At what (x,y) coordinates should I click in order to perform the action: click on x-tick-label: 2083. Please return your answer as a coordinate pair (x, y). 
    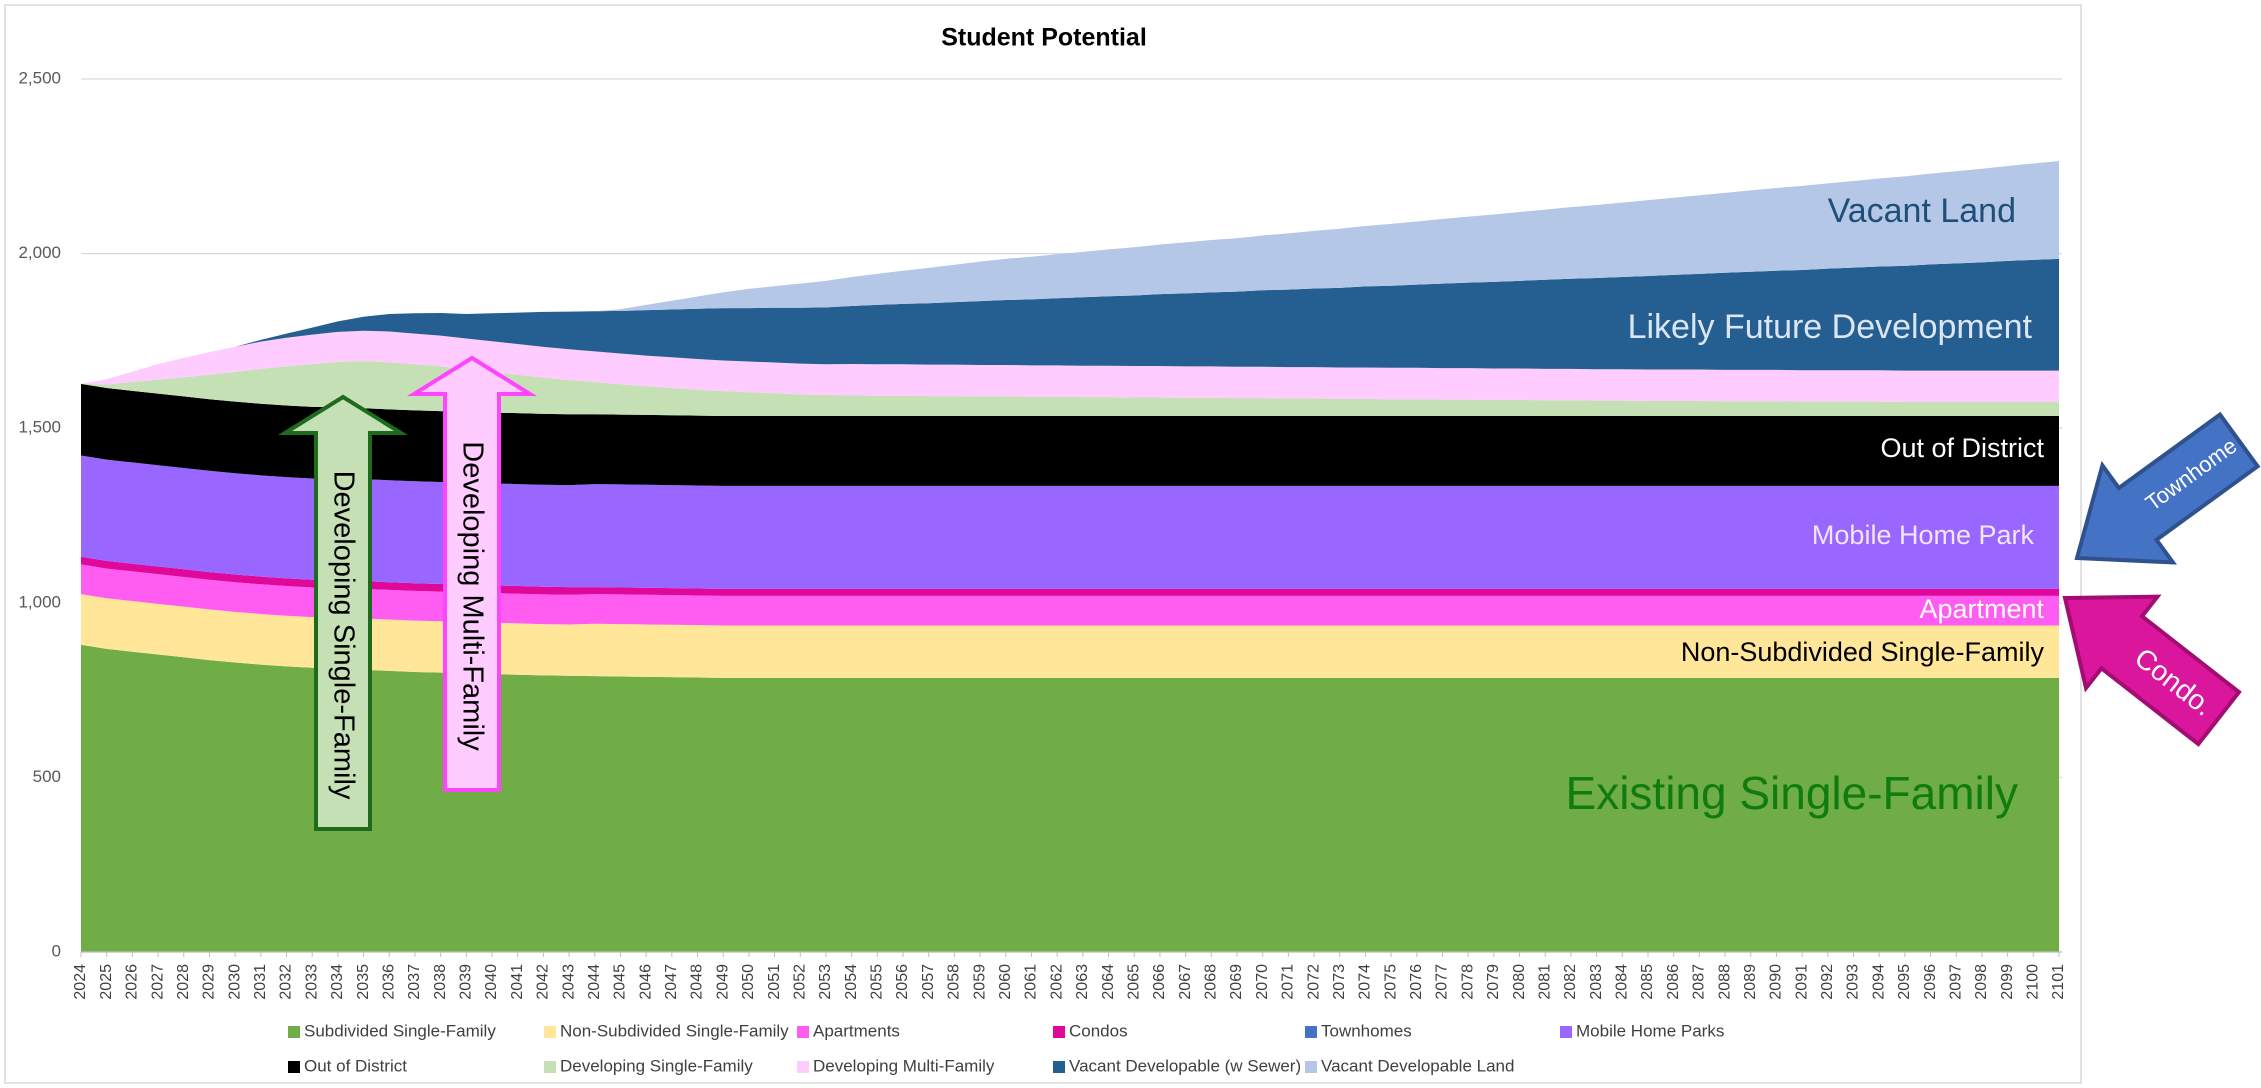
    Looking at the image, I should click on (1596, 982).